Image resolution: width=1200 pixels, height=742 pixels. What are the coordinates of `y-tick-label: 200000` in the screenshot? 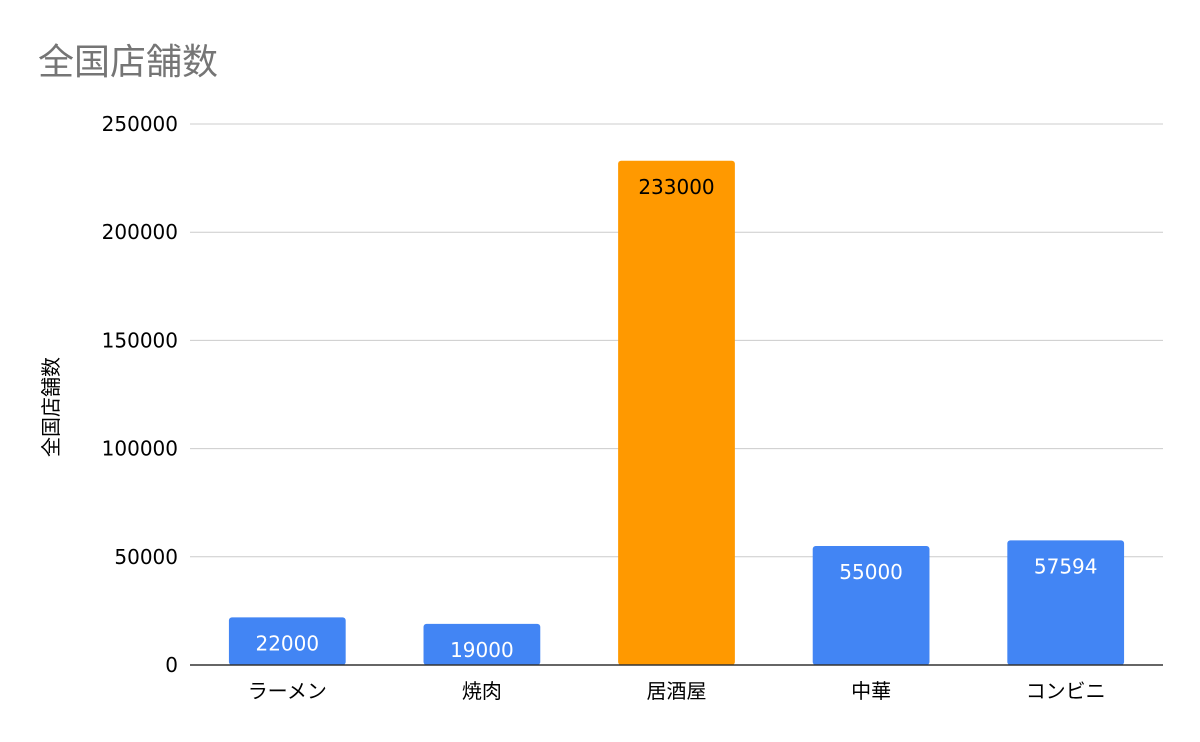 It's located at (140, 232).